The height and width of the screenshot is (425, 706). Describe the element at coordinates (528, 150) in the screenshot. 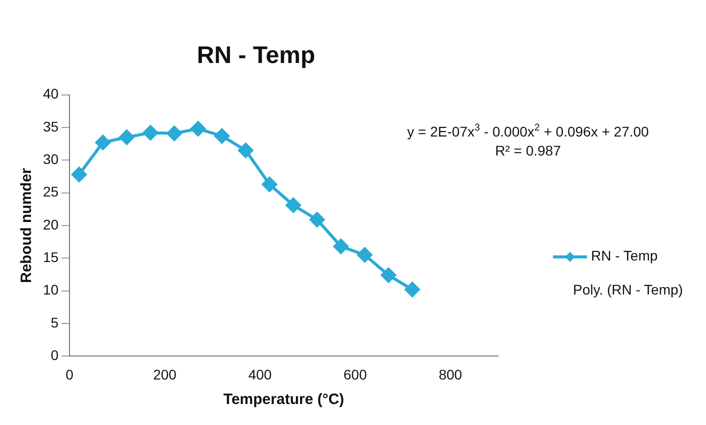

I see `annotation: R² = 0.987` at that location.